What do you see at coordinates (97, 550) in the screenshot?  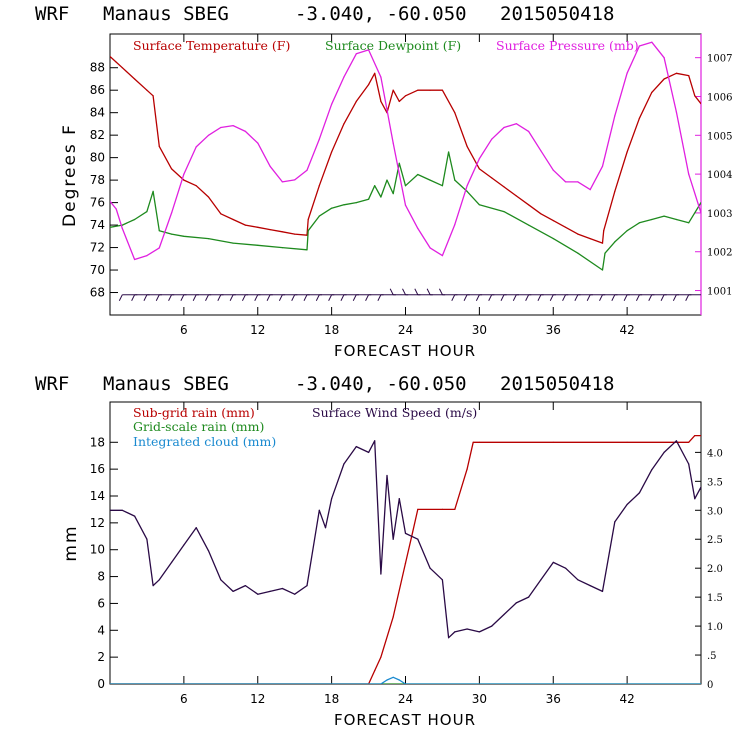 I see `y-tick-label: 10` at bounding box center [97, 550].